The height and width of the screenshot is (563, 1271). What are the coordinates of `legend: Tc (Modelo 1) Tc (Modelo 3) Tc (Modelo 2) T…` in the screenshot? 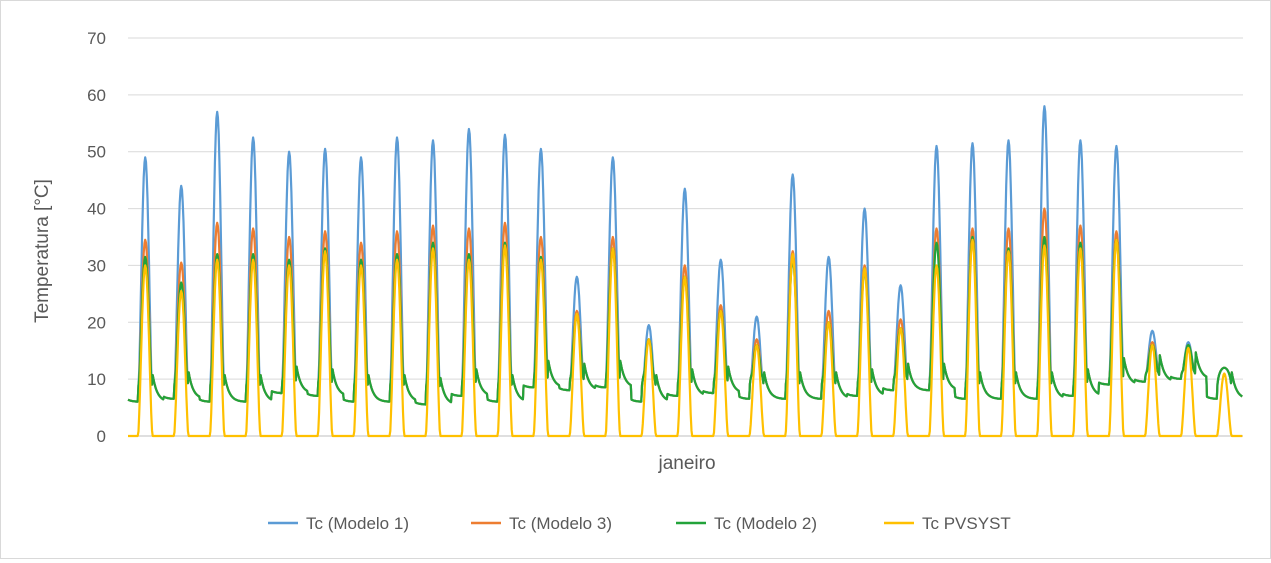 It's located at (639, 523).